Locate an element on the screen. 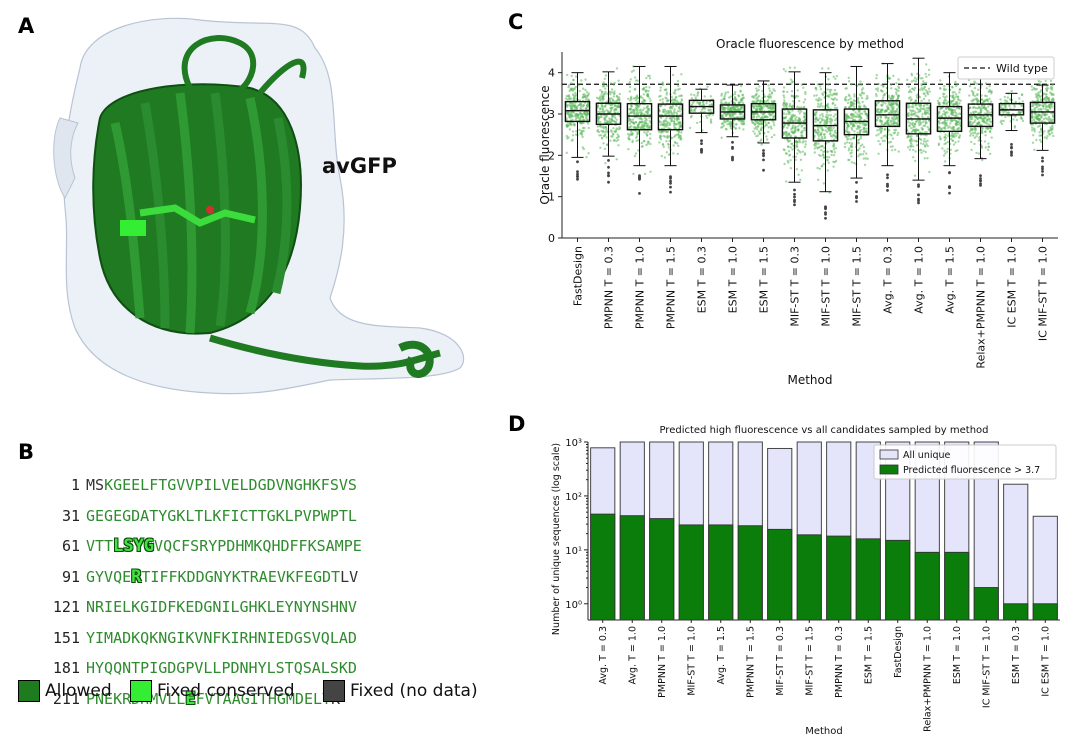 The height and width of the screenshot is (742, 1080). chart-d-x-tick-label: ESM T = 1.0 is located at coordinates (957, 655).